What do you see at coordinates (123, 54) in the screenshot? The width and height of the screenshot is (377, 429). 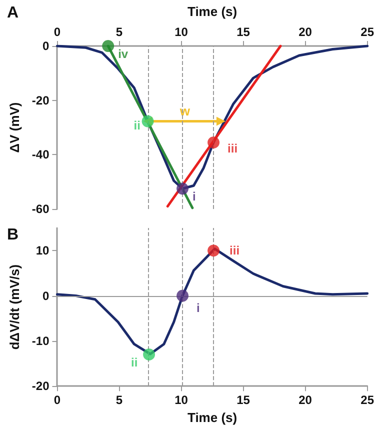 I see `series-label: iv` at bounding box center [123, 54].